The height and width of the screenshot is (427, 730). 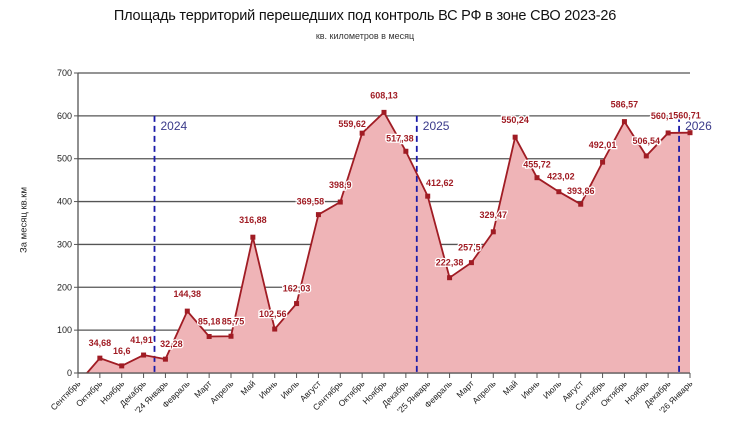 I want to click on data-label: 41,91, so click(x=141, y=340).